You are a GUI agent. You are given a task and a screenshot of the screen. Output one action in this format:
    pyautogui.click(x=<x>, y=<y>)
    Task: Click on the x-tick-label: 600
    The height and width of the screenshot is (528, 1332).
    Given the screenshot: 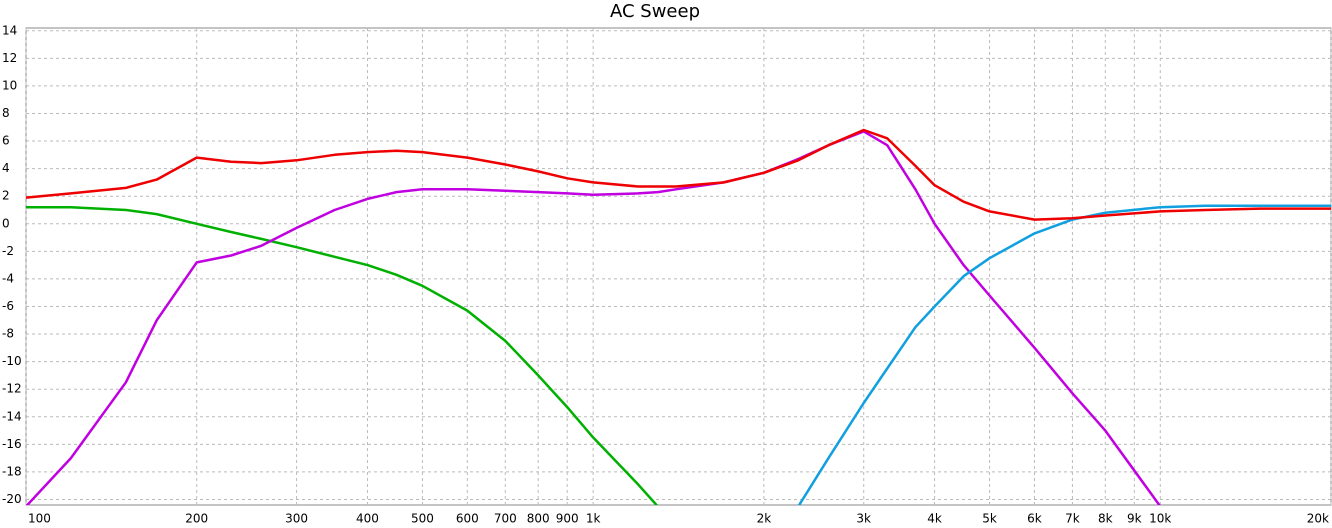 What is the action you would take?
    pyautogui.click(x=467, y=519)
    